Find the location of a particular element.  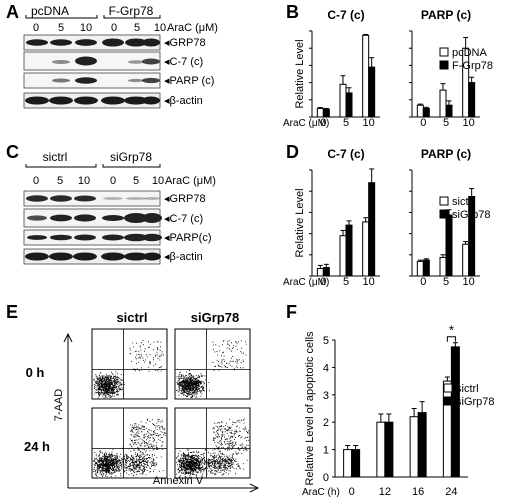

arrow-right-icon is located at coordinates (254, 488).